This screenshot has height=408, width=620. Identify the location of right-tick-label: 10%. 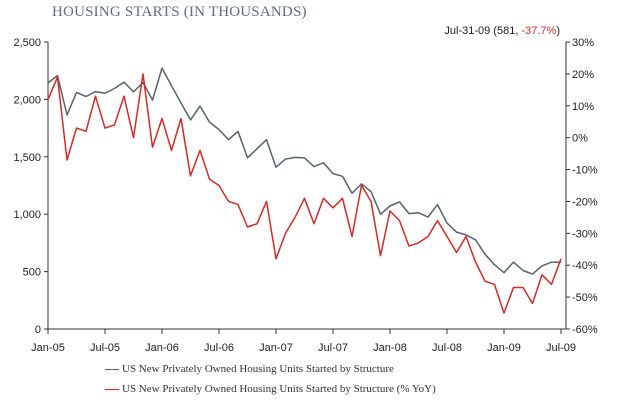
(583, 107).